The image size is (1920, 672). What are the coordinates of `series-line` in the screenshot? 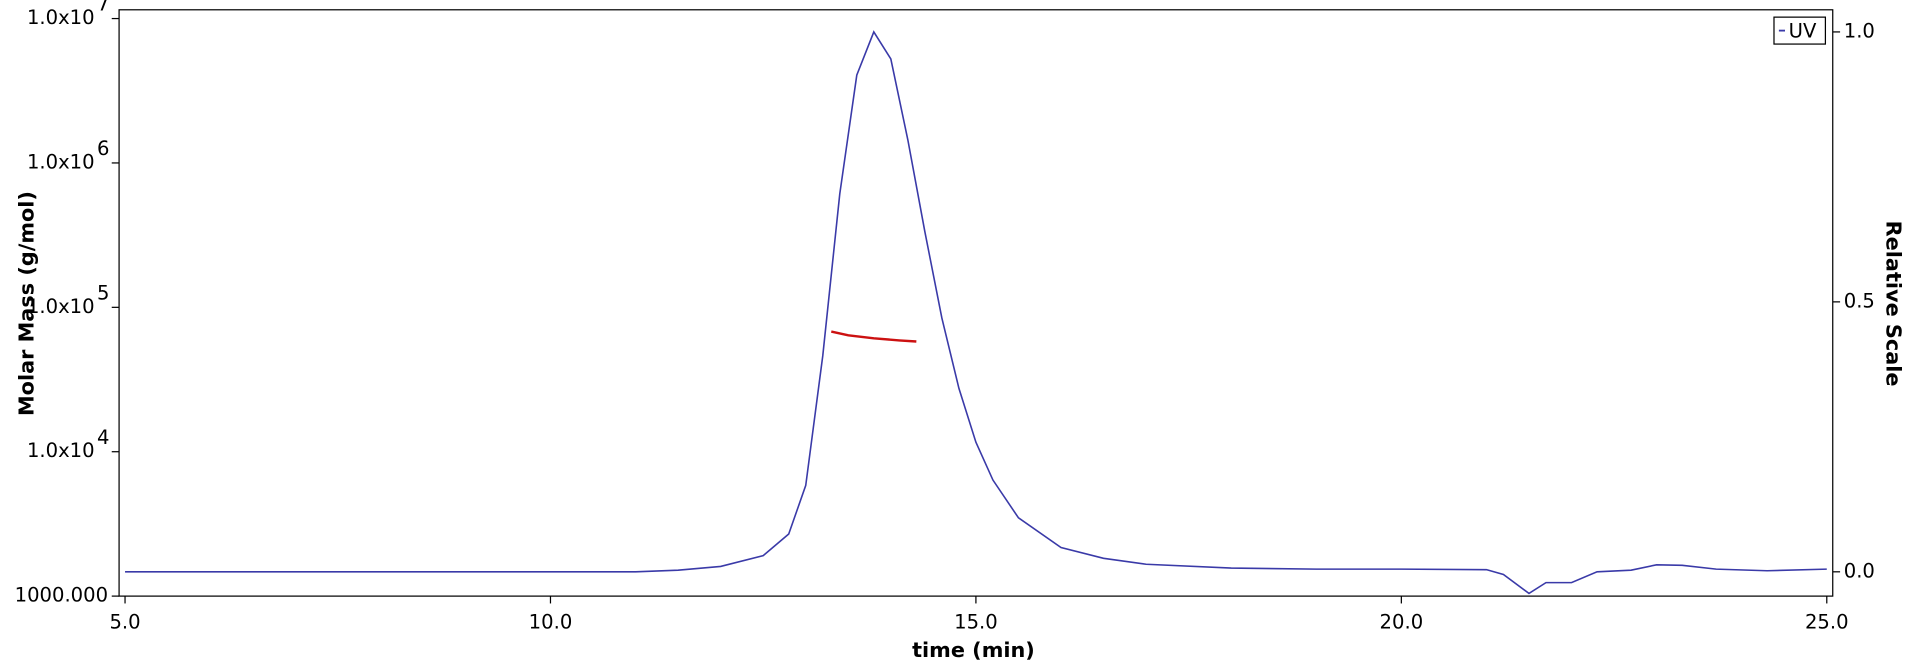 It's located at (874, 336).